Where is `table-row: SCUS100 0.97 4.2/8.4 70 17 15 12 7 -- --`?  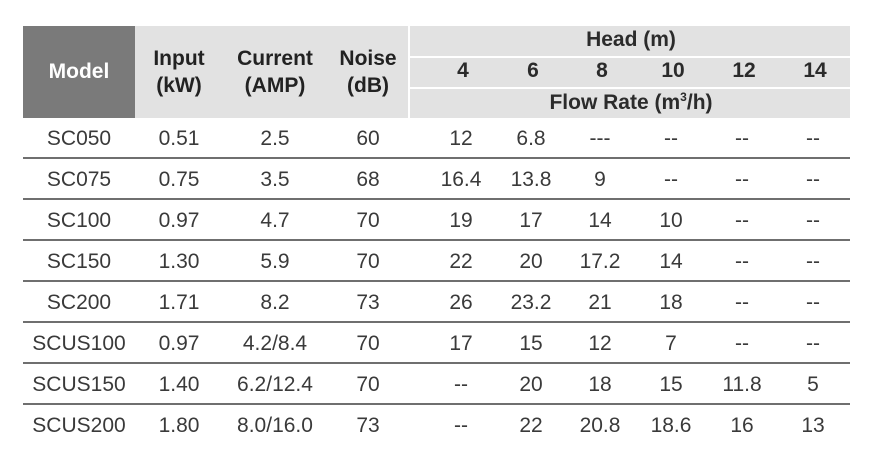 table-row: SCUS100 0.97 4.2/8.4 70 17 15 12 7 -- -- is located at coordinates (436, 343).